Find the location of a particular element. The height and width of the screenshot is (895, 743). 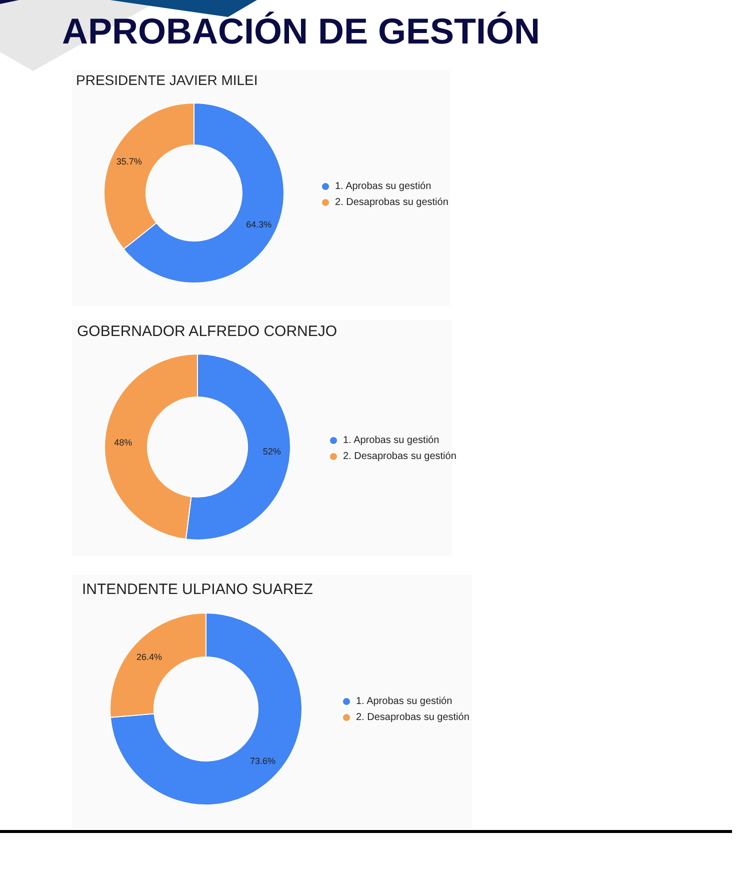

chart-title: GOBERNADOR ALFREDO CORNEJO is located at coordinates (207, 331).